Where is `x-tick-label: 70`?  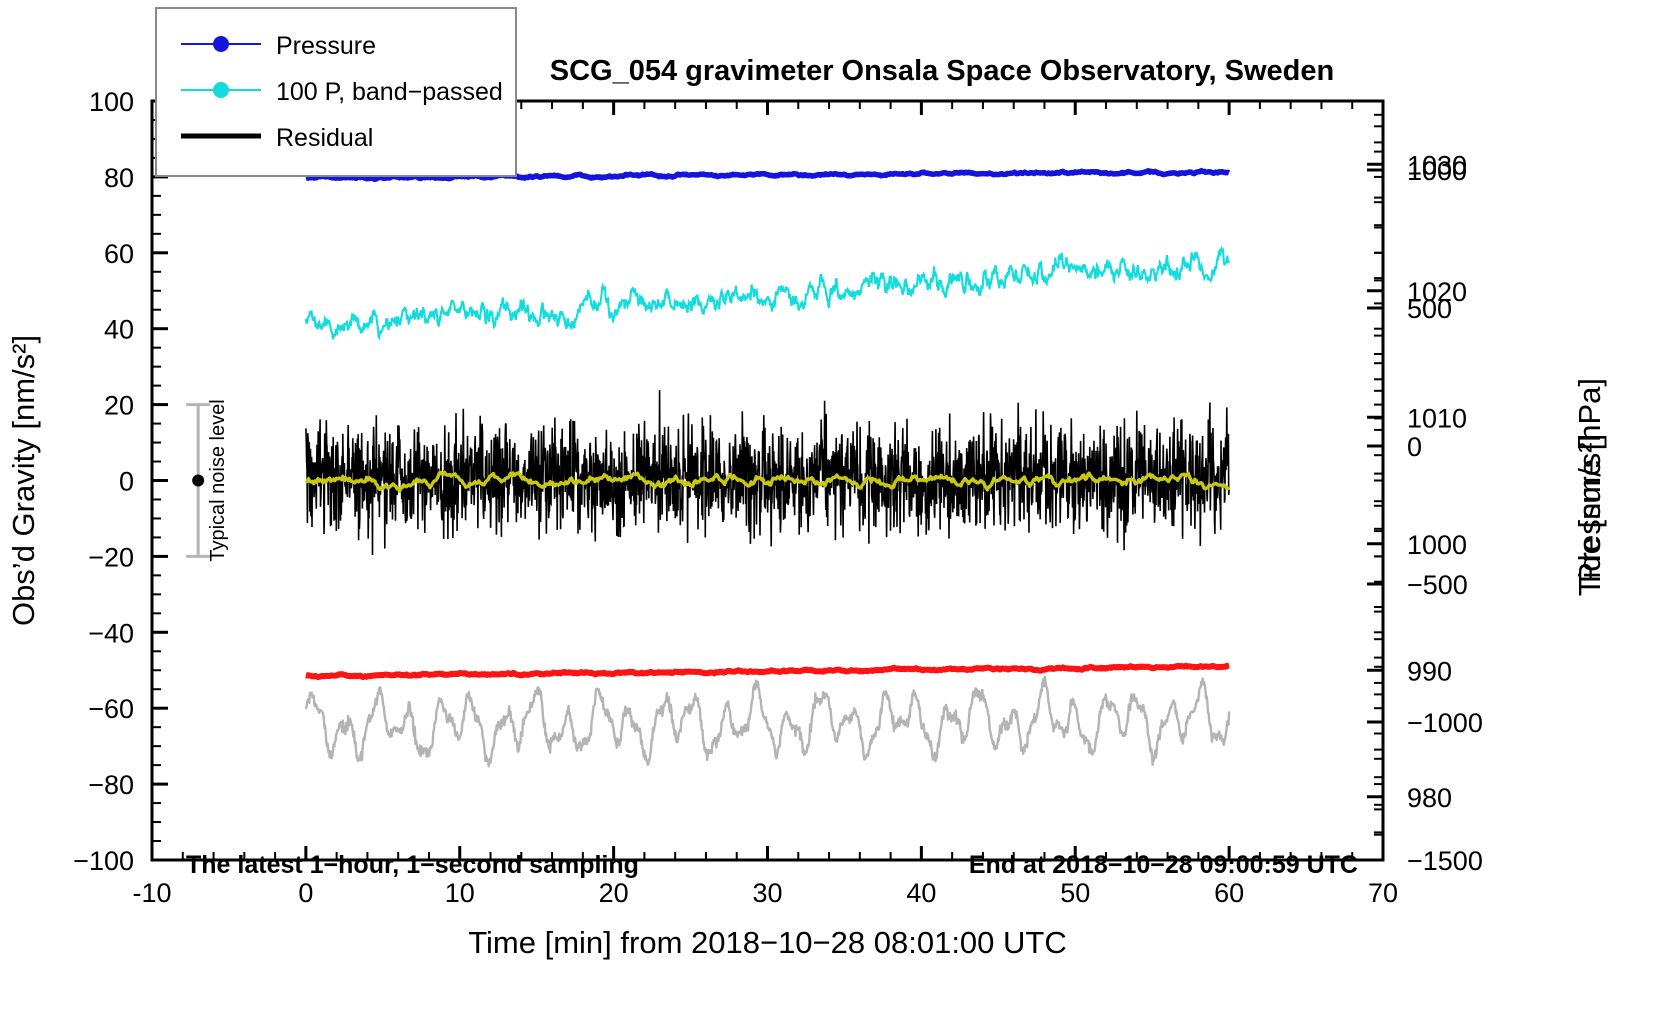 x-tick-label: 70 is located at coordinates (1383, 893).